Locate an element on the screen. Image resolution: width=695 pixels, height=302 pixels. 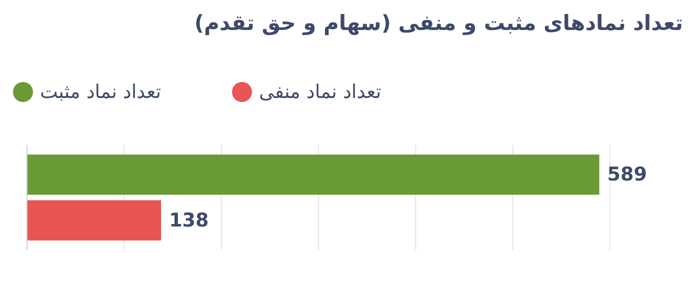
data-label: 138 is located at coordinates (189, 220).